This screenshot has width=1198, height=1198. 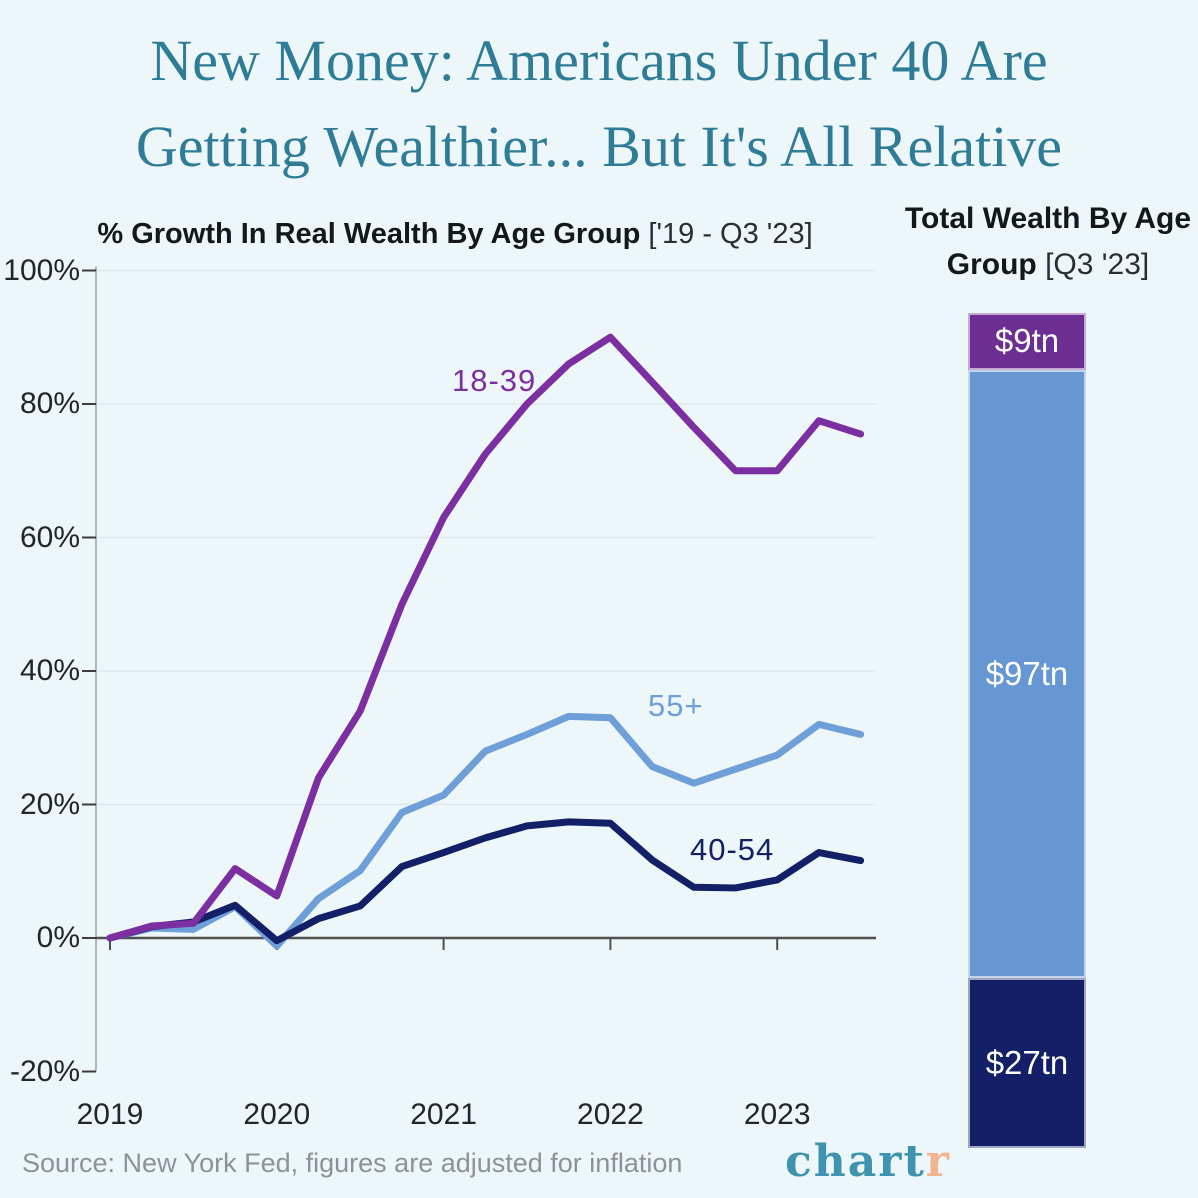 I want to click on total-wealth-stacked-bar: $9tn $97tn $27tn, so click(x=1027, y=730).